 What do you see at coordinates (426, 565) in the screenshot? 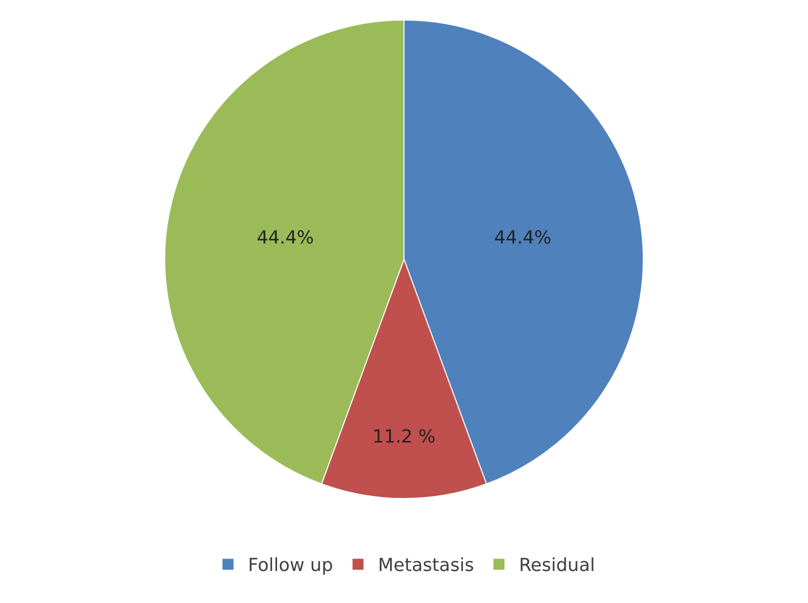
I see `legend-label: Metastasis` at bounding box center [426, 565].